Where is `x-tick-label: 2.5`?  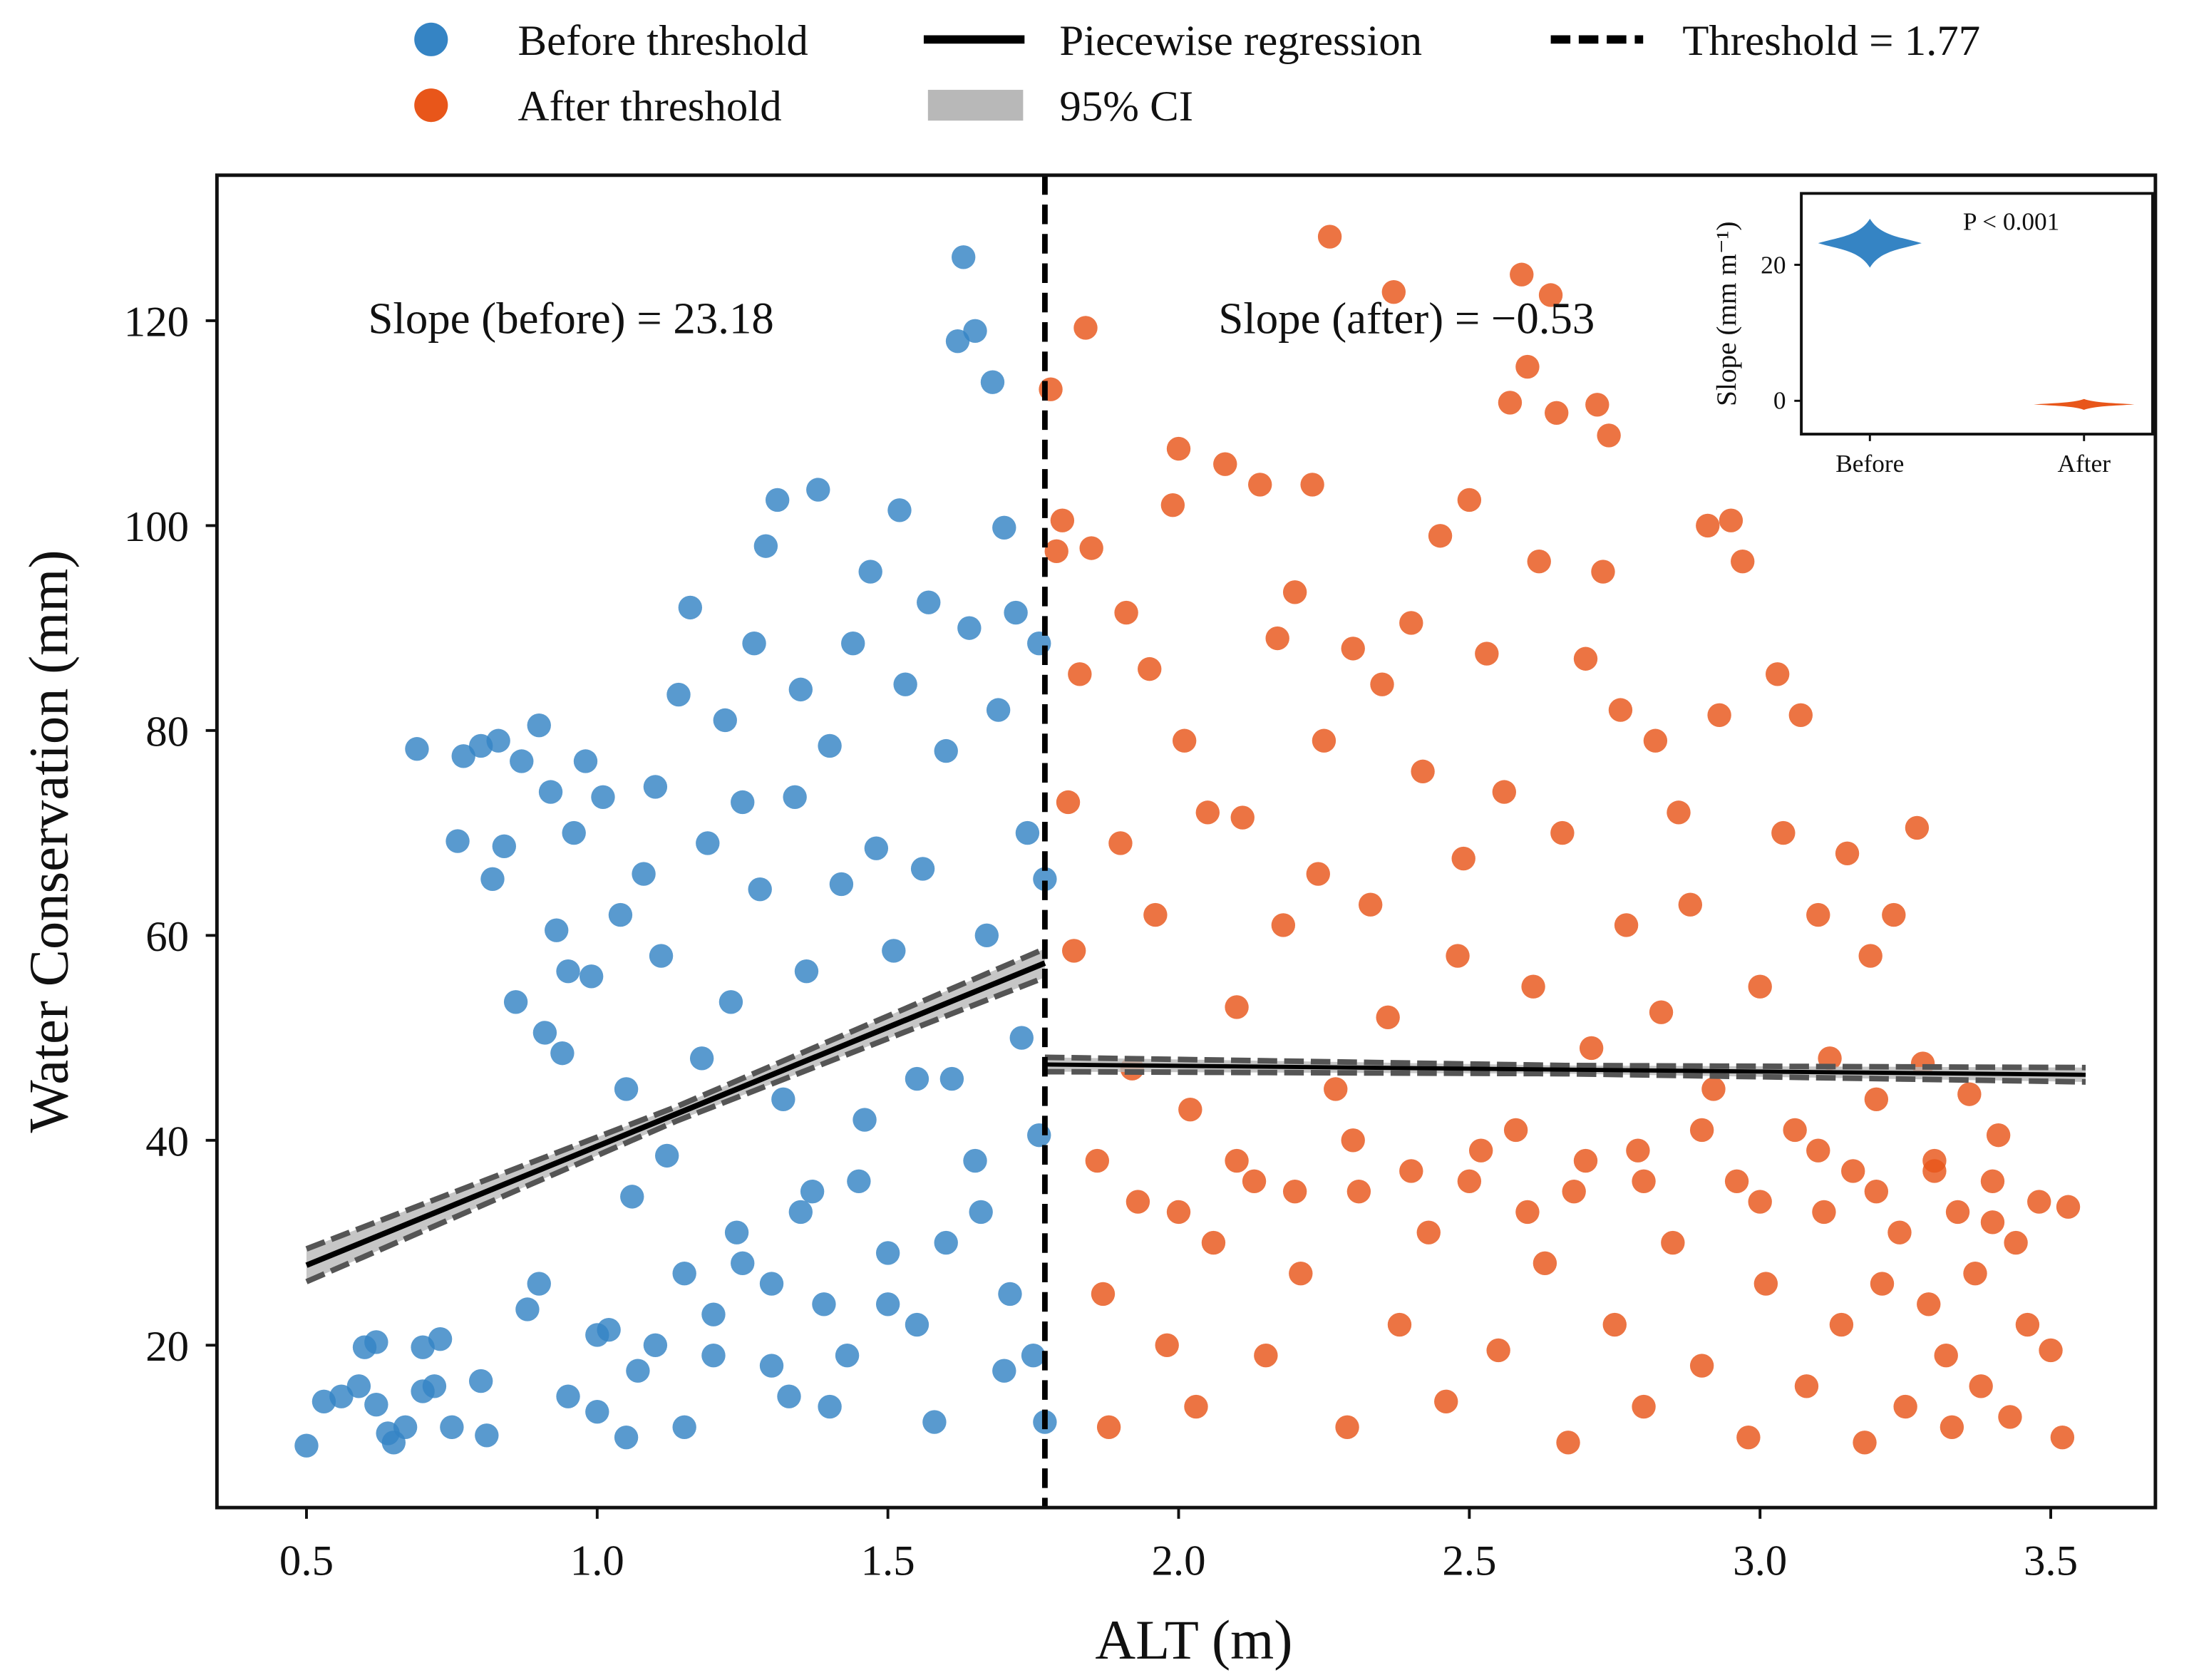
x-tick-label: 2.5 is located at coordinates (1469, 1560).